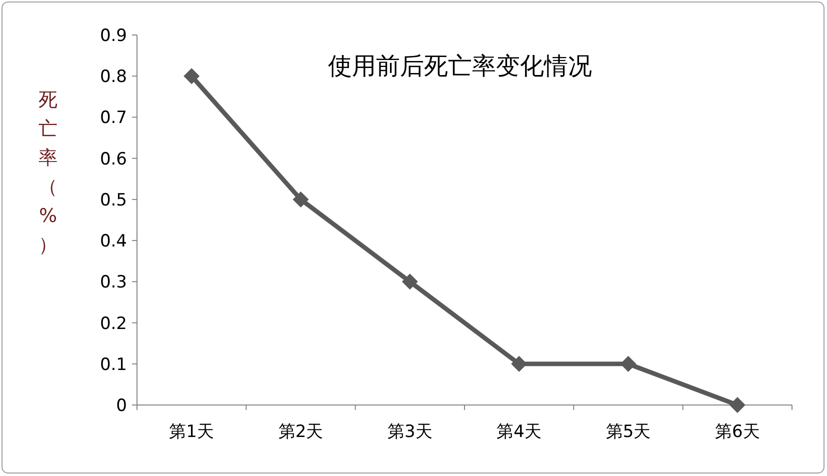 This screenshot has width=827, height=476. What do you see at coordinates (113, 324) in the screenshot?
I see `y-tick-label: 0.2` at bounding box center [113, 324].